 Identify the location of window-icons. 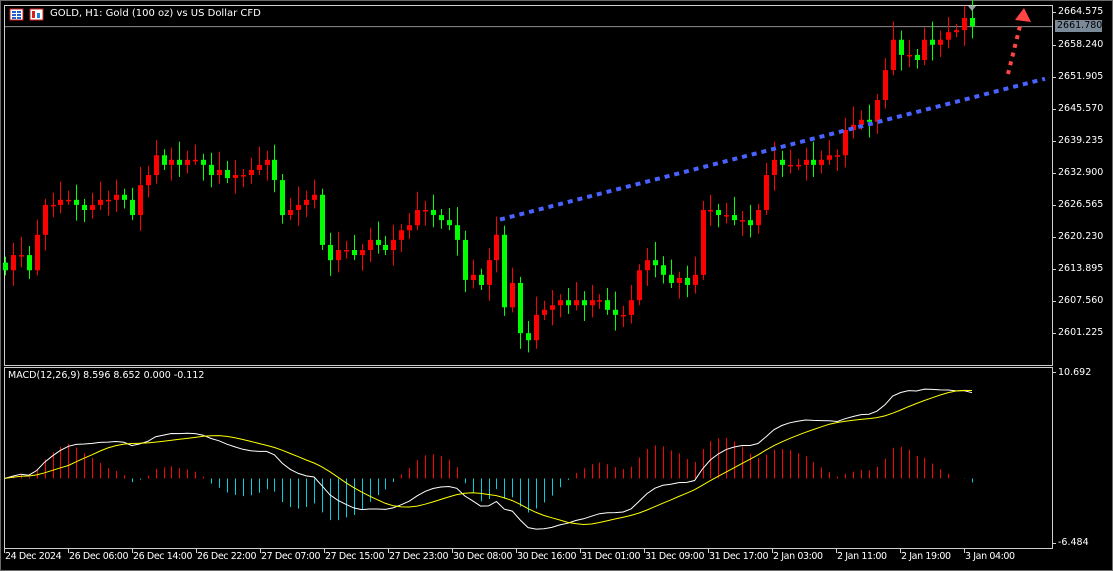
(26, 14).